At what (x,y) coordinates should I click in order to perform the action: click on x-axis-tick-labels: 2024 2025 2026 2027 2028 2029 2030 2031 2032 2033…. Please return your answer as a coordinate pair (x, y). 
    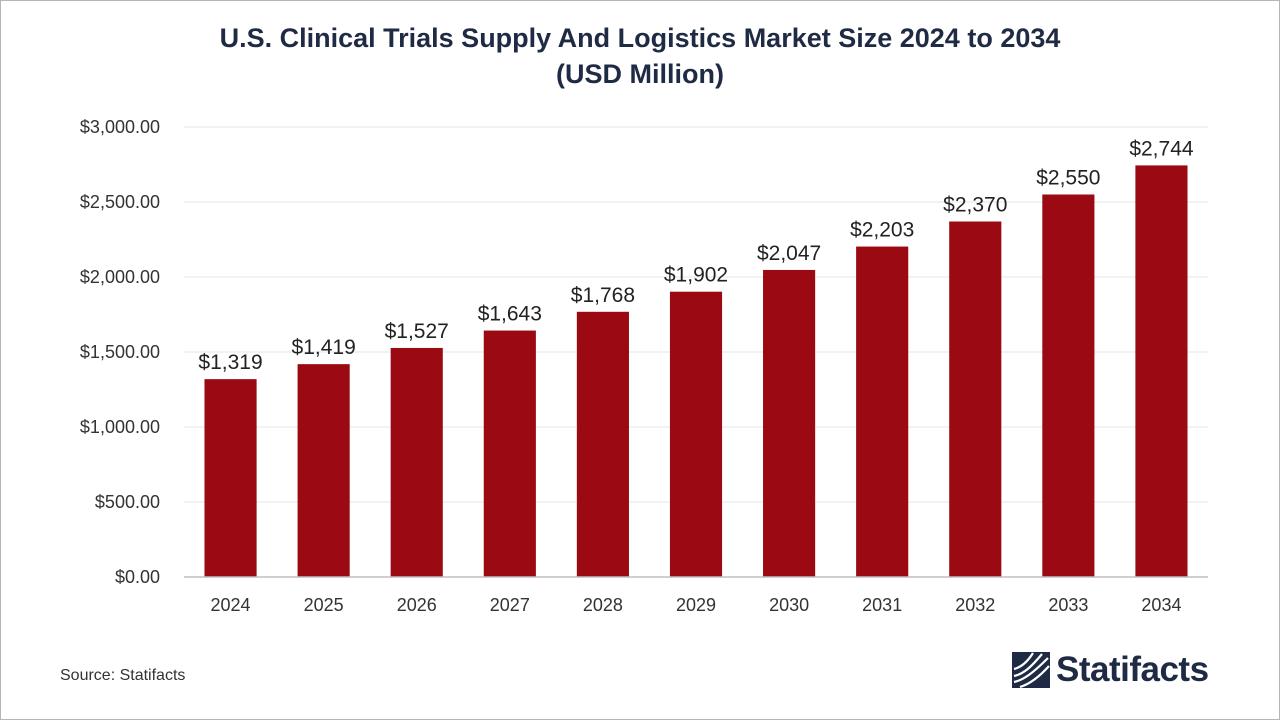
    Looking at the image, I should click on (696, 605).